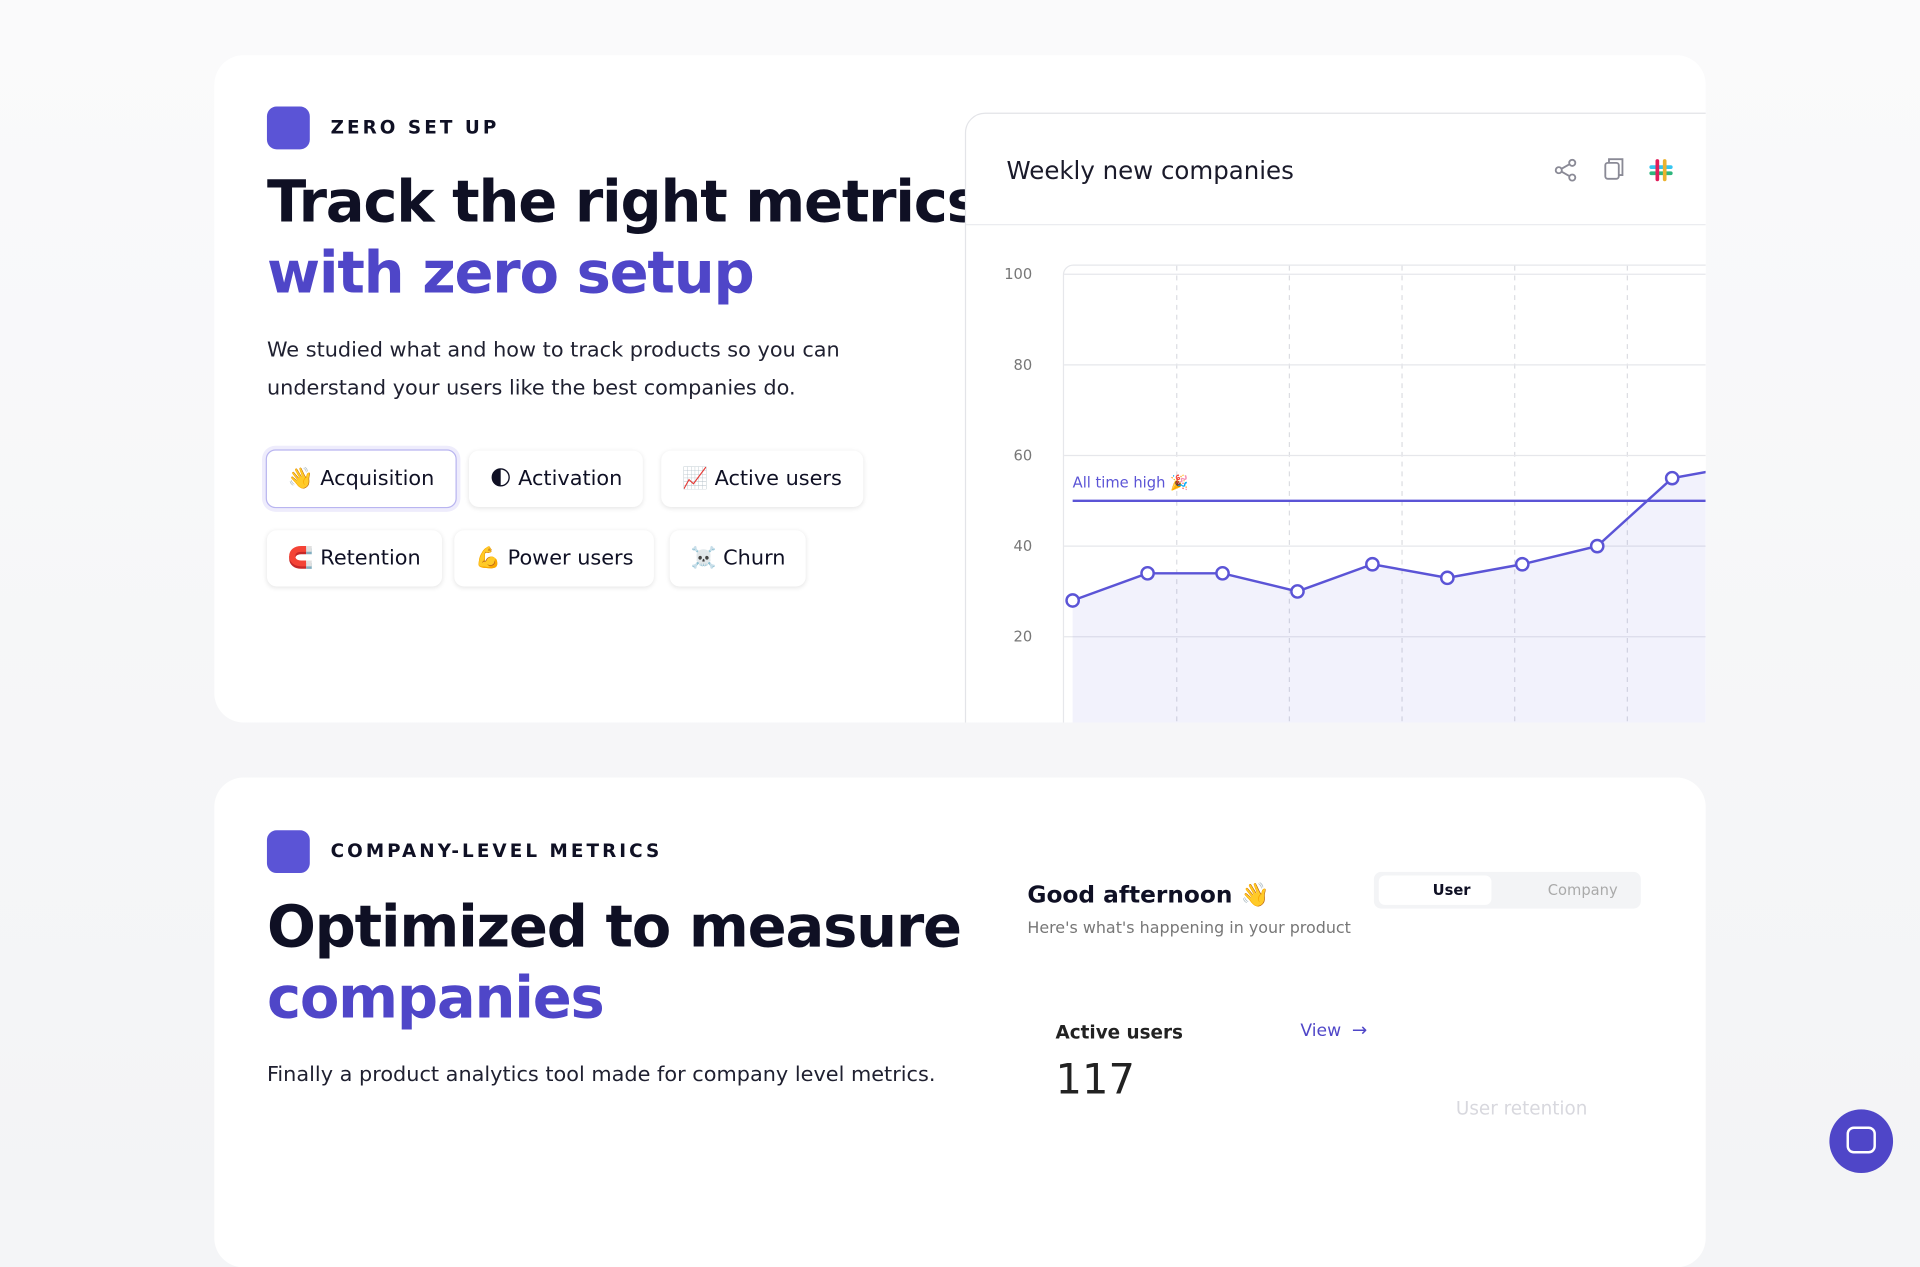 This screenshot has height=1267, width=1920. What do you see at coordinates (1661, 170) in the screenshot?
I see `slack-icon` at bounding box center [1661, 170].